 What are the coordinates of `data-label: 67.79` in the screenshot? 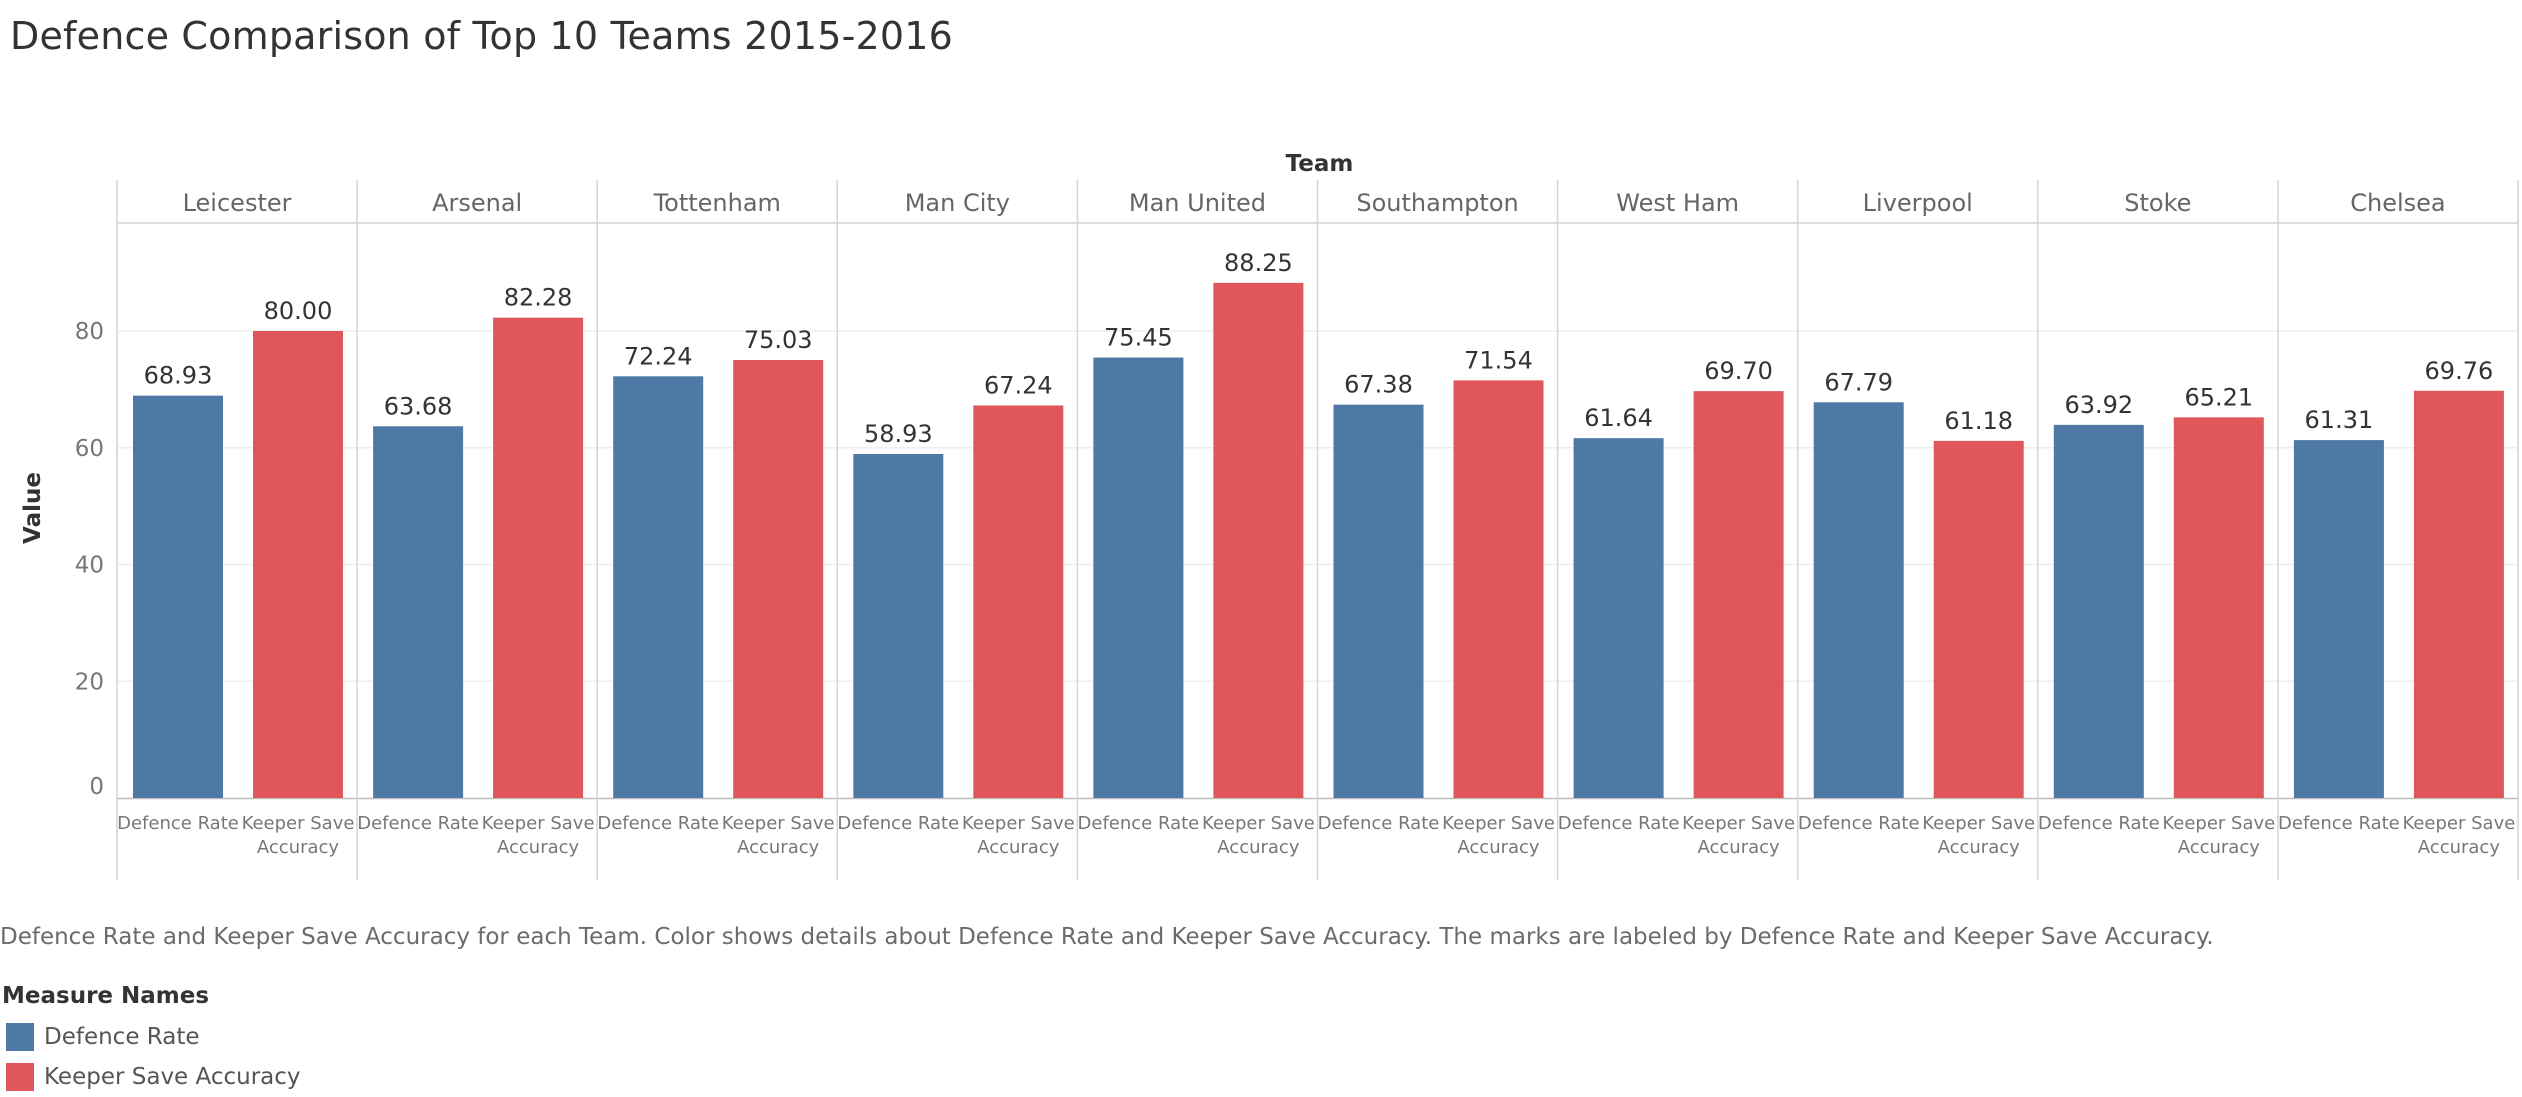 It's located at (1858, 382).